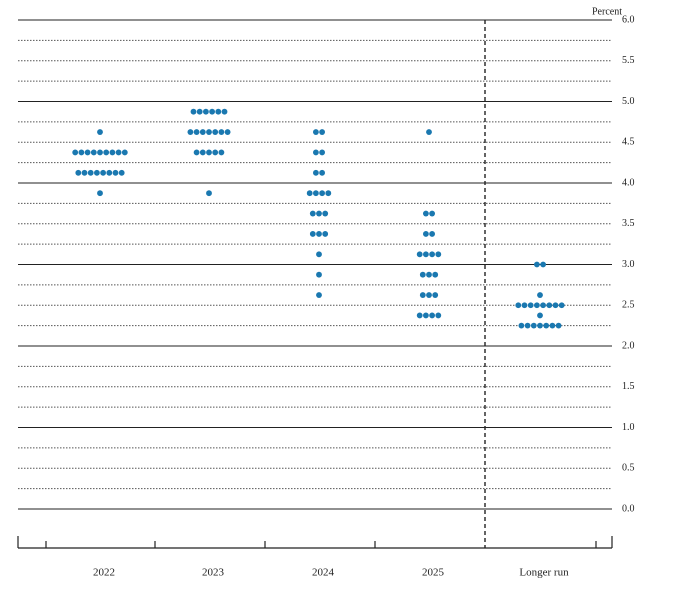 Image resolution: width=680 pixels, height=590 pixels. What do you see at coordinates (628, 19) in the screenshot?
I see `y-tick-label: 6.0` at bounding box center [628, 19].